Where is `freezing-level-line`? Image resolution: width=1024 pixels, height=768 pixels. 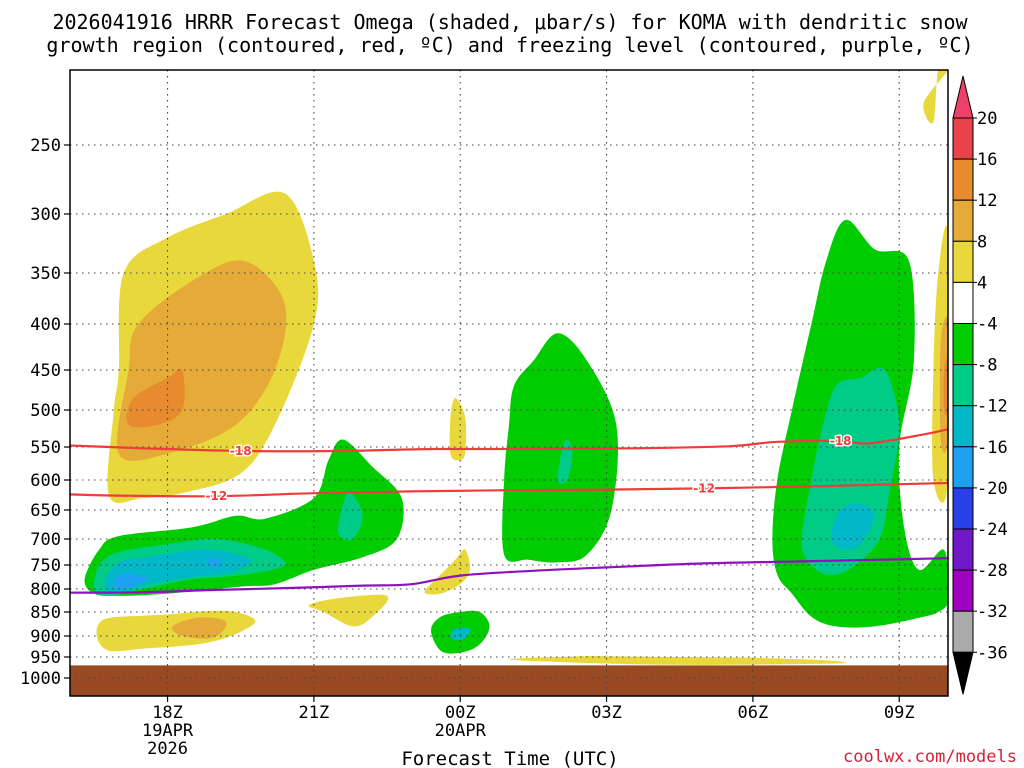
freezing-level-line is located at coordinates (509, 575).